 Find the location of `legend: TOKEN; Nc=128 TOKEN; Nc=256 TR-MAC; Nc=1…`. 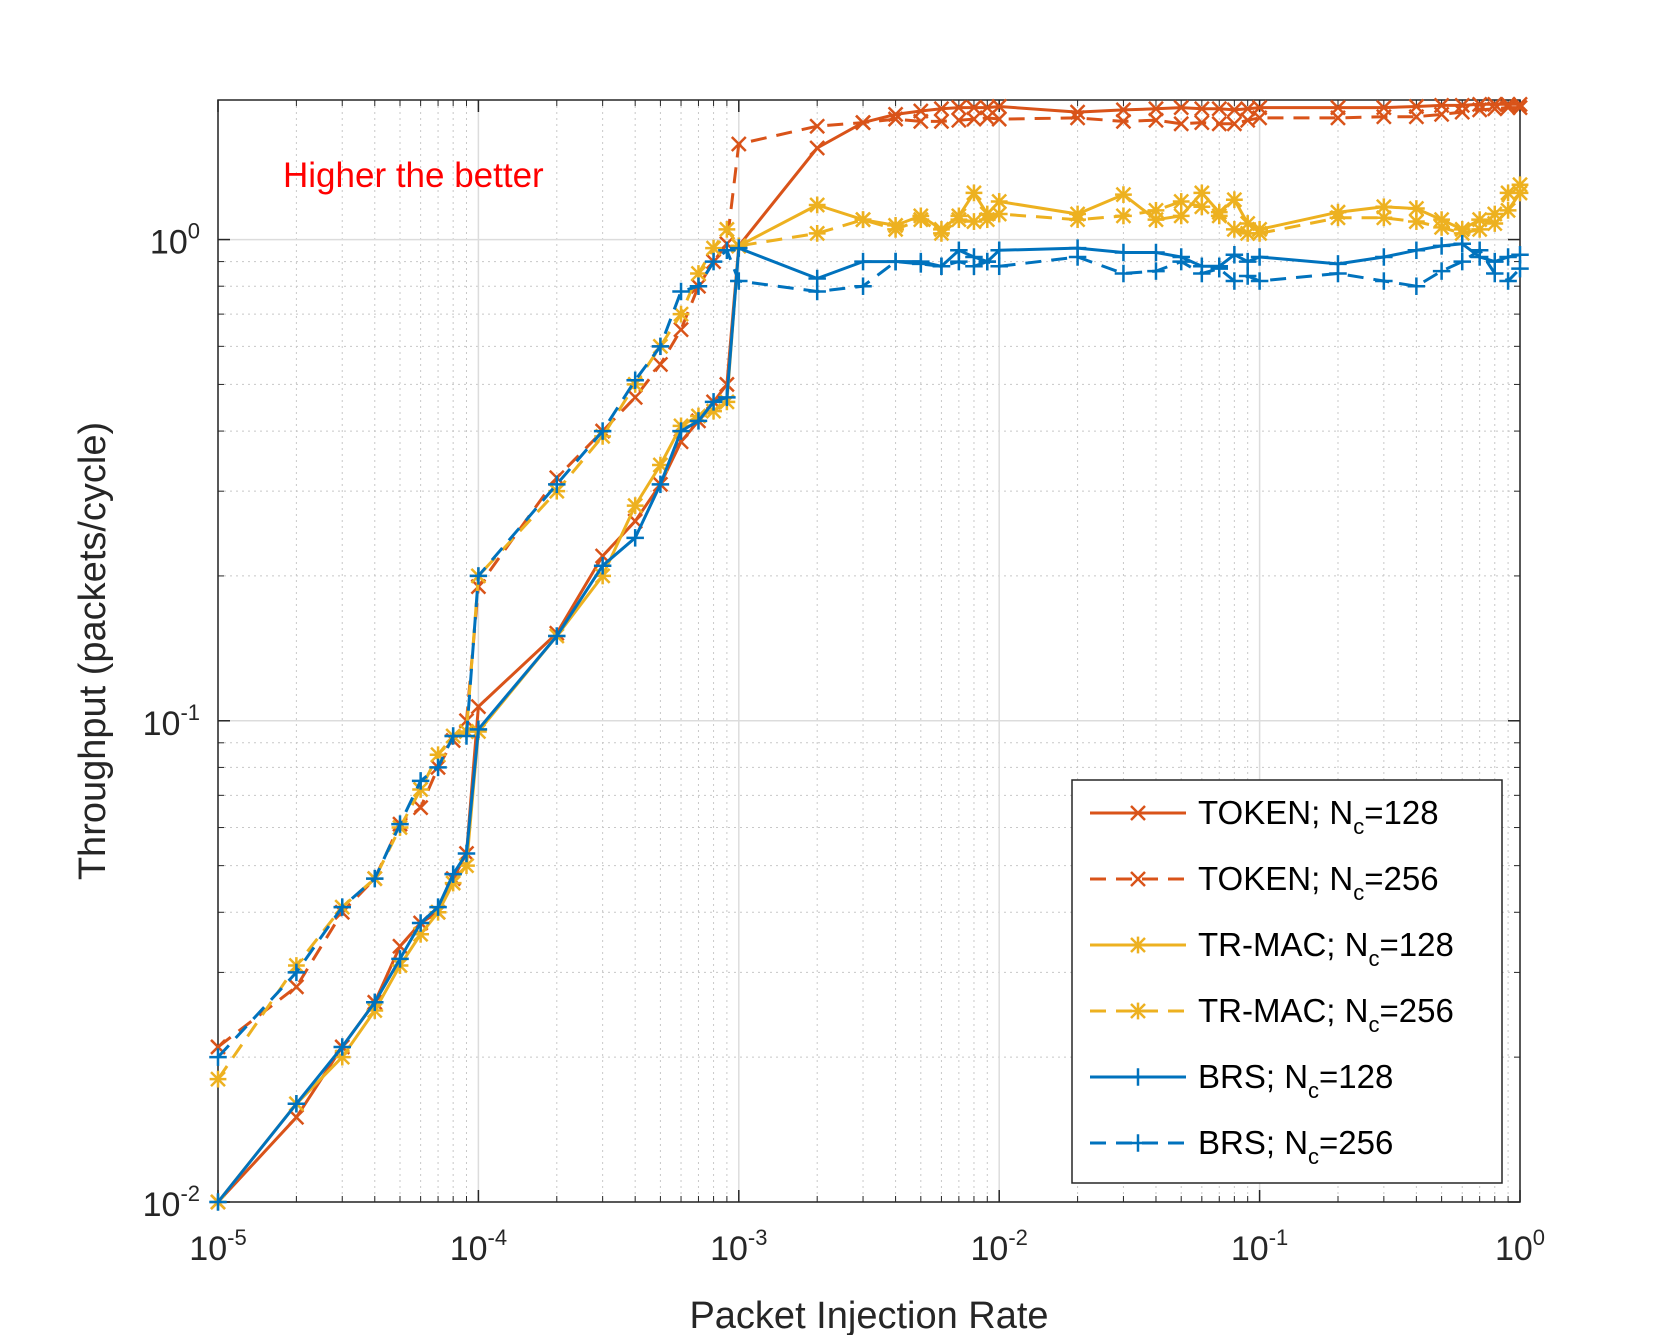

legend: TOKEN; Nc=128 TOKEN; Nc=256 TR-MAC; Nc=1… is located at coordinates (1287, 981).